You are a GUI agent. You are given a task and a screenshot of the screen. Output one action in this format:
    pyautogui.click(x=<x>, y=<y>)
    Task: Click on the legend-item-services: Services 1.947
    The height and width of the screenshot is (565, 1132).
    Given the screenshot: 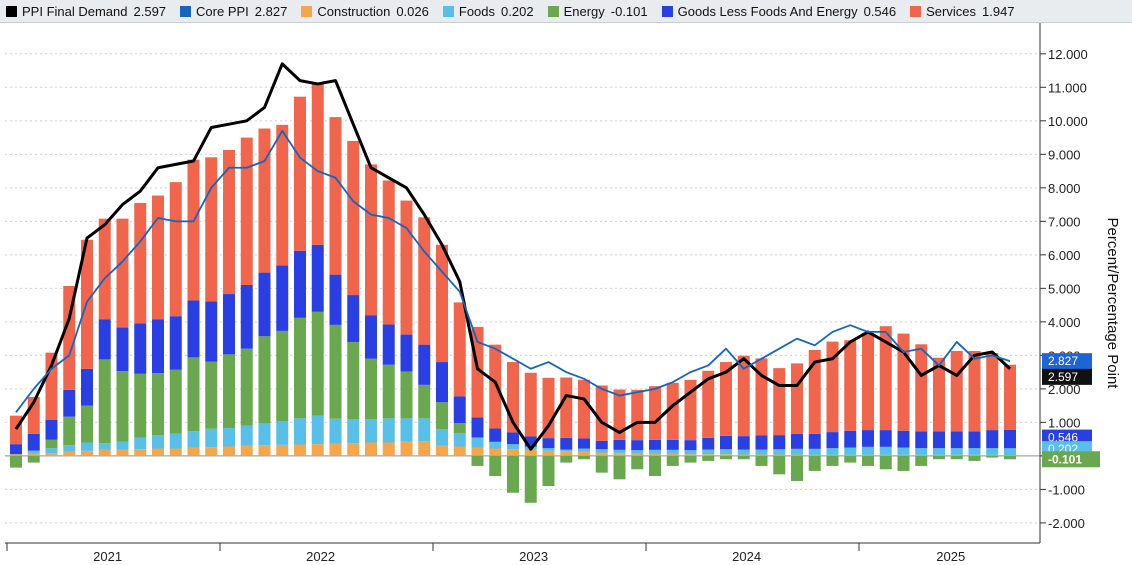 What is the action you would take?
    pyautogui.click(x=962, y=11)
    